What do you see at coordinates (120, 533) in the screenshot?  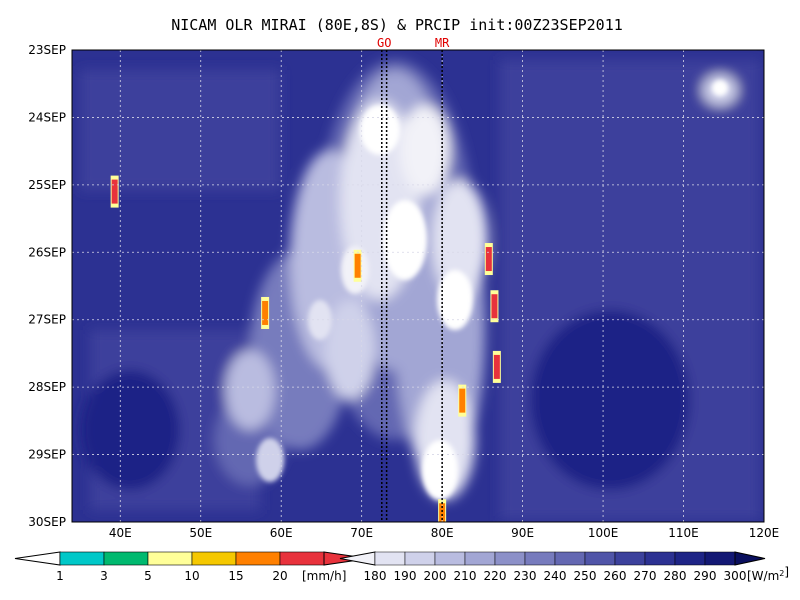 I see `x-tick-label: 40E` at bounding box center [120, 533].